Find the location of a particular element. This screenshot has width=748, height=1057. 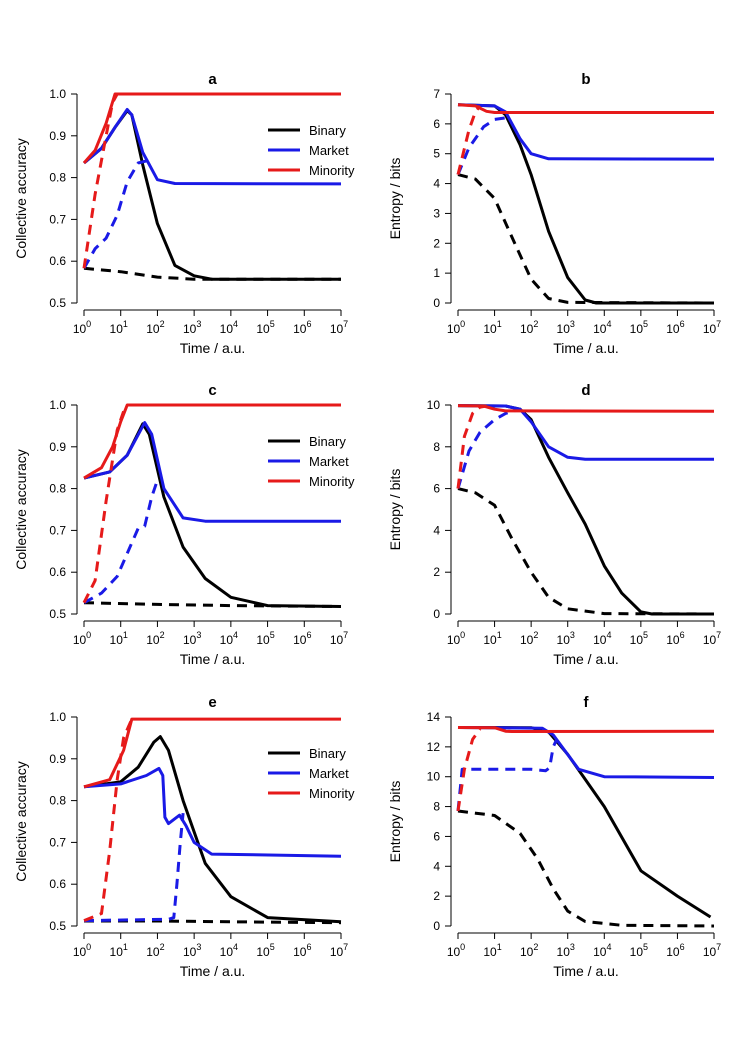

y-tick-label: 1 is located at coordinates (436, 273).